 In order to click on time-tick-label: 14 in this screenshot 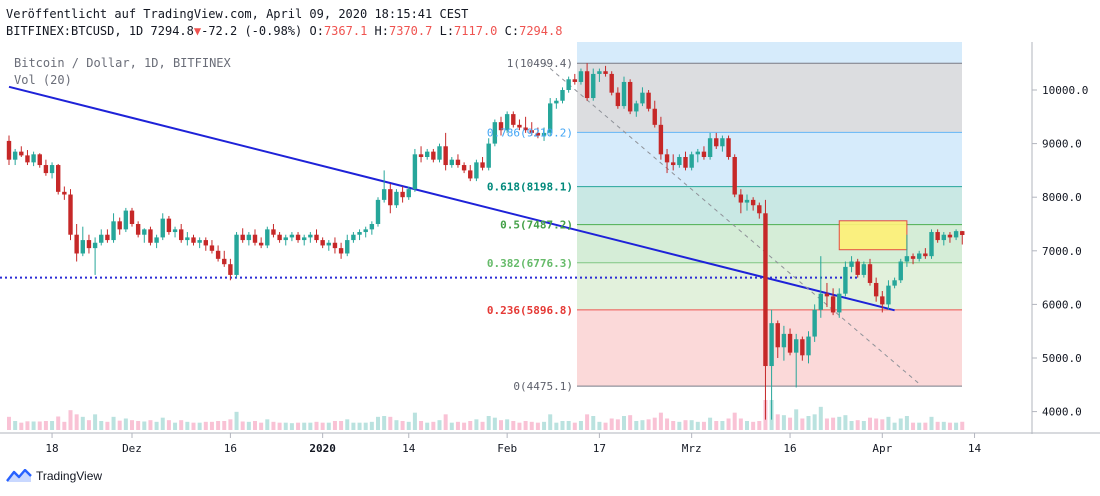, I will do `click(409, 448)`.